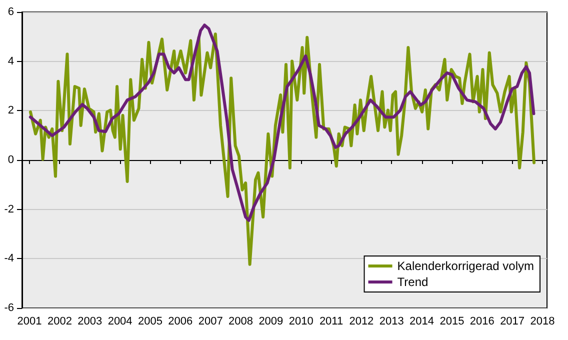 The height and width of the screenshot is (340, 568). Describe the element at coordinates (361, 322) in the screenshot. I see `x-tick-label: 2012` at that location.